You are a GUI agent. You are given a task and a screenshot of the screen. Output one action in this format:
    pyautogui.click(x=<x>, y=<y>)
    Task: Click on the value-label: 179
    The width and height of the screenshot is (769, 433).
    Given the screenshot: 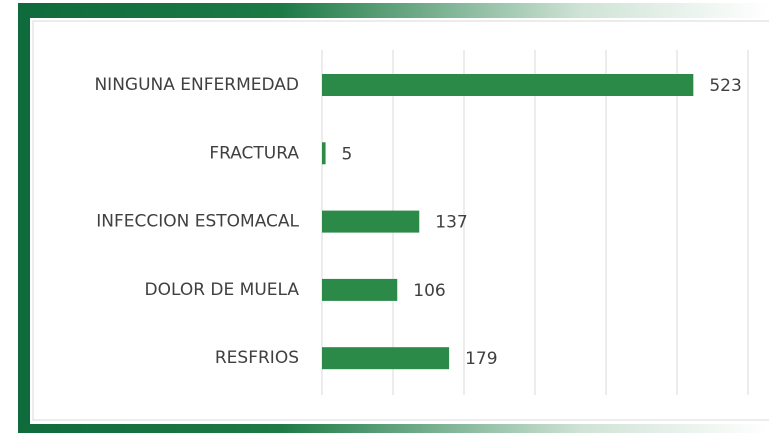 What is the action you would take?
    pyautogui.click(x=481, y=359)
    